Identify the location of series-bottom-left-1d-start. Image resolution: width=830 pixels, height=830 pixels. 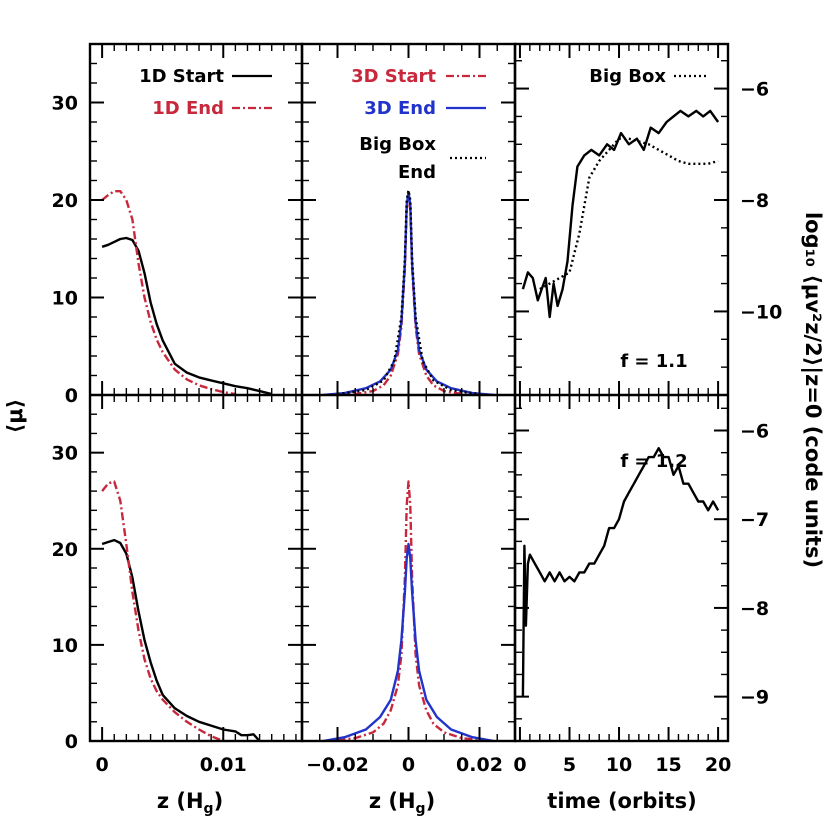
(181, 639).